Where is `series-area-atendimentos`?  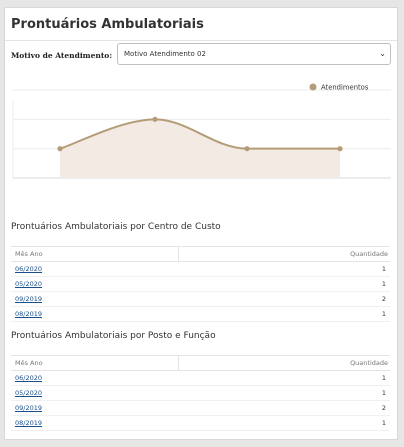
series-area-atendimentos is located at coordinates (200, 148).